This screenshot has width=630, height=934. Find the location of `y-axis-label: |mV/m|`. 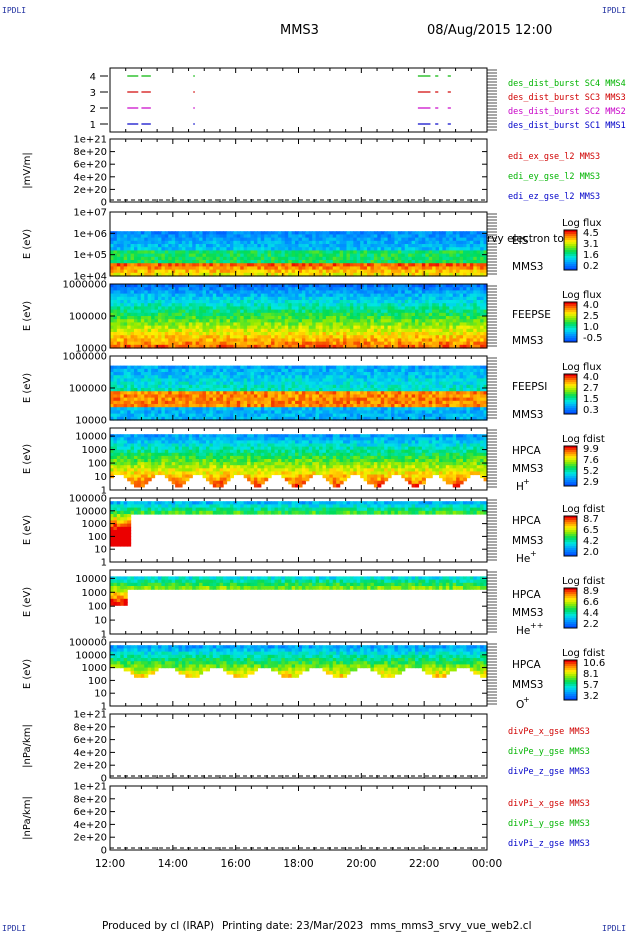

y-axis-label: |mV/m| is located at coordinates (27, 170).